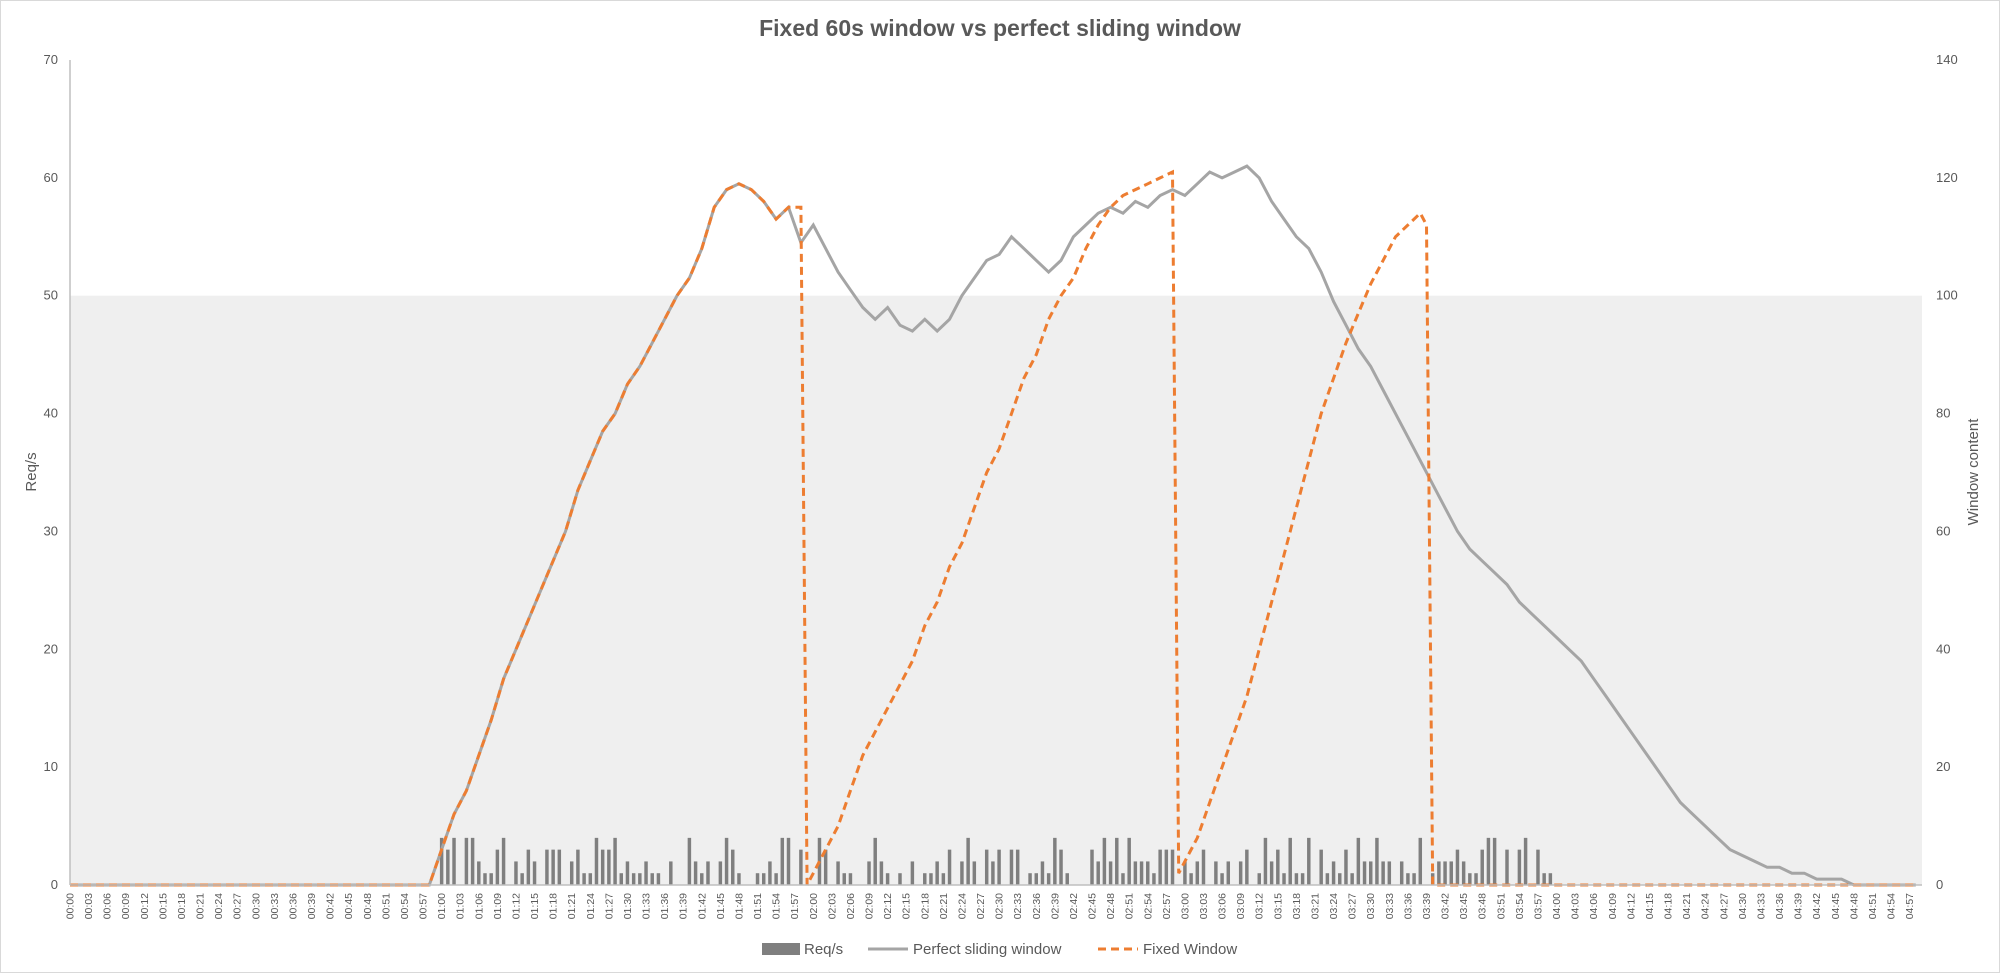  What do you see at coordinates (1278, 906) in the screenshot?
I see `x-tick: 03:15` at bounding box center [1278, 906].